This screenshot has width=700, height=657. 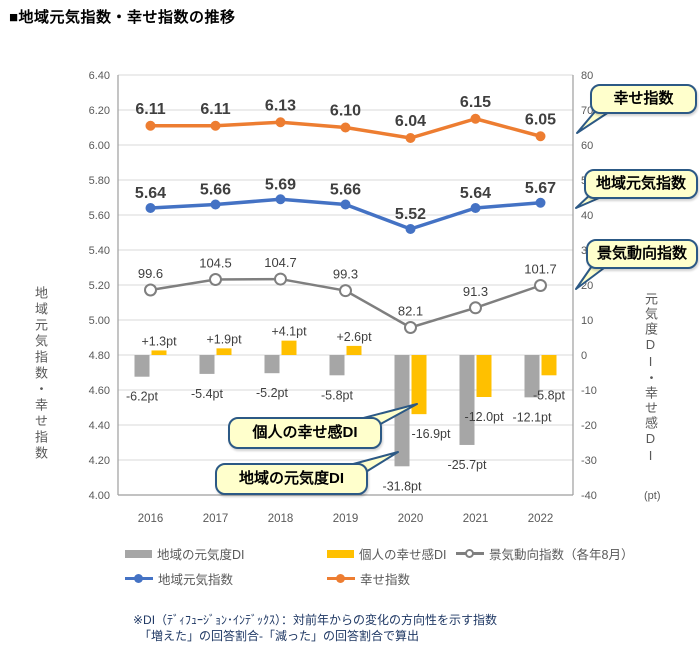 What do you see at coordinates (280, 105) in the screenshot?
I see `chart-text: 6.13` at bounding box center [280, 105].